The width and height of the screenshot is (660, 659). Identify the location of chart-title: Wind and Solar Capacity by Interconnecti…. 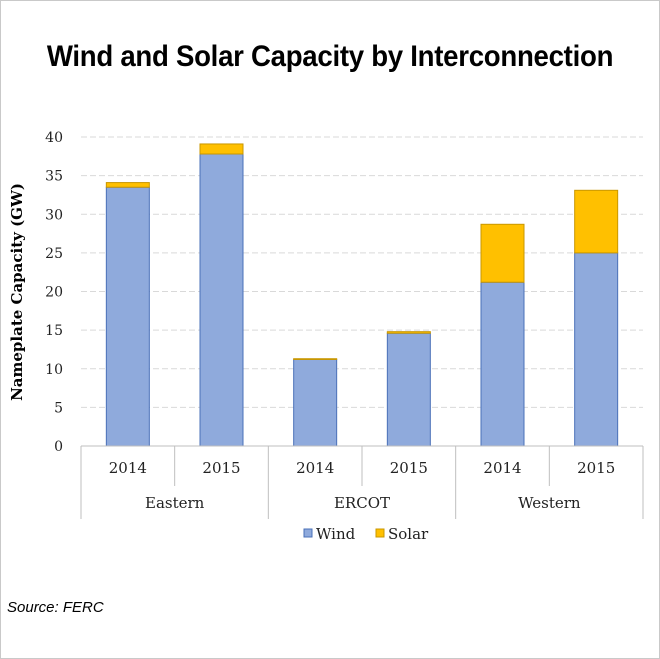
(330, 56).